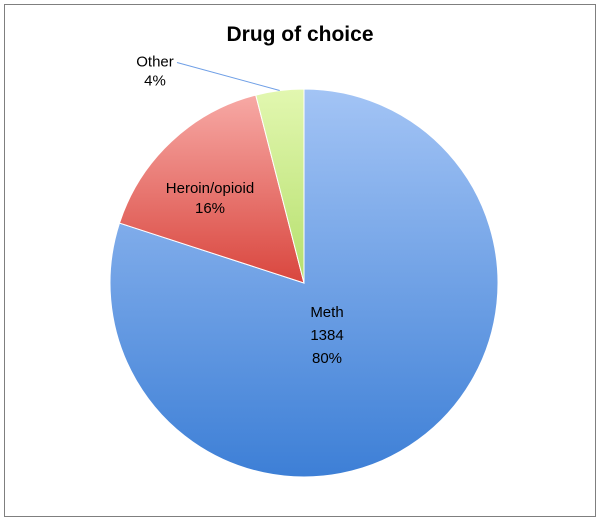  Describe the element at coordinates (228, 77) in the screenshot. I see `leader-line-other` at that location.